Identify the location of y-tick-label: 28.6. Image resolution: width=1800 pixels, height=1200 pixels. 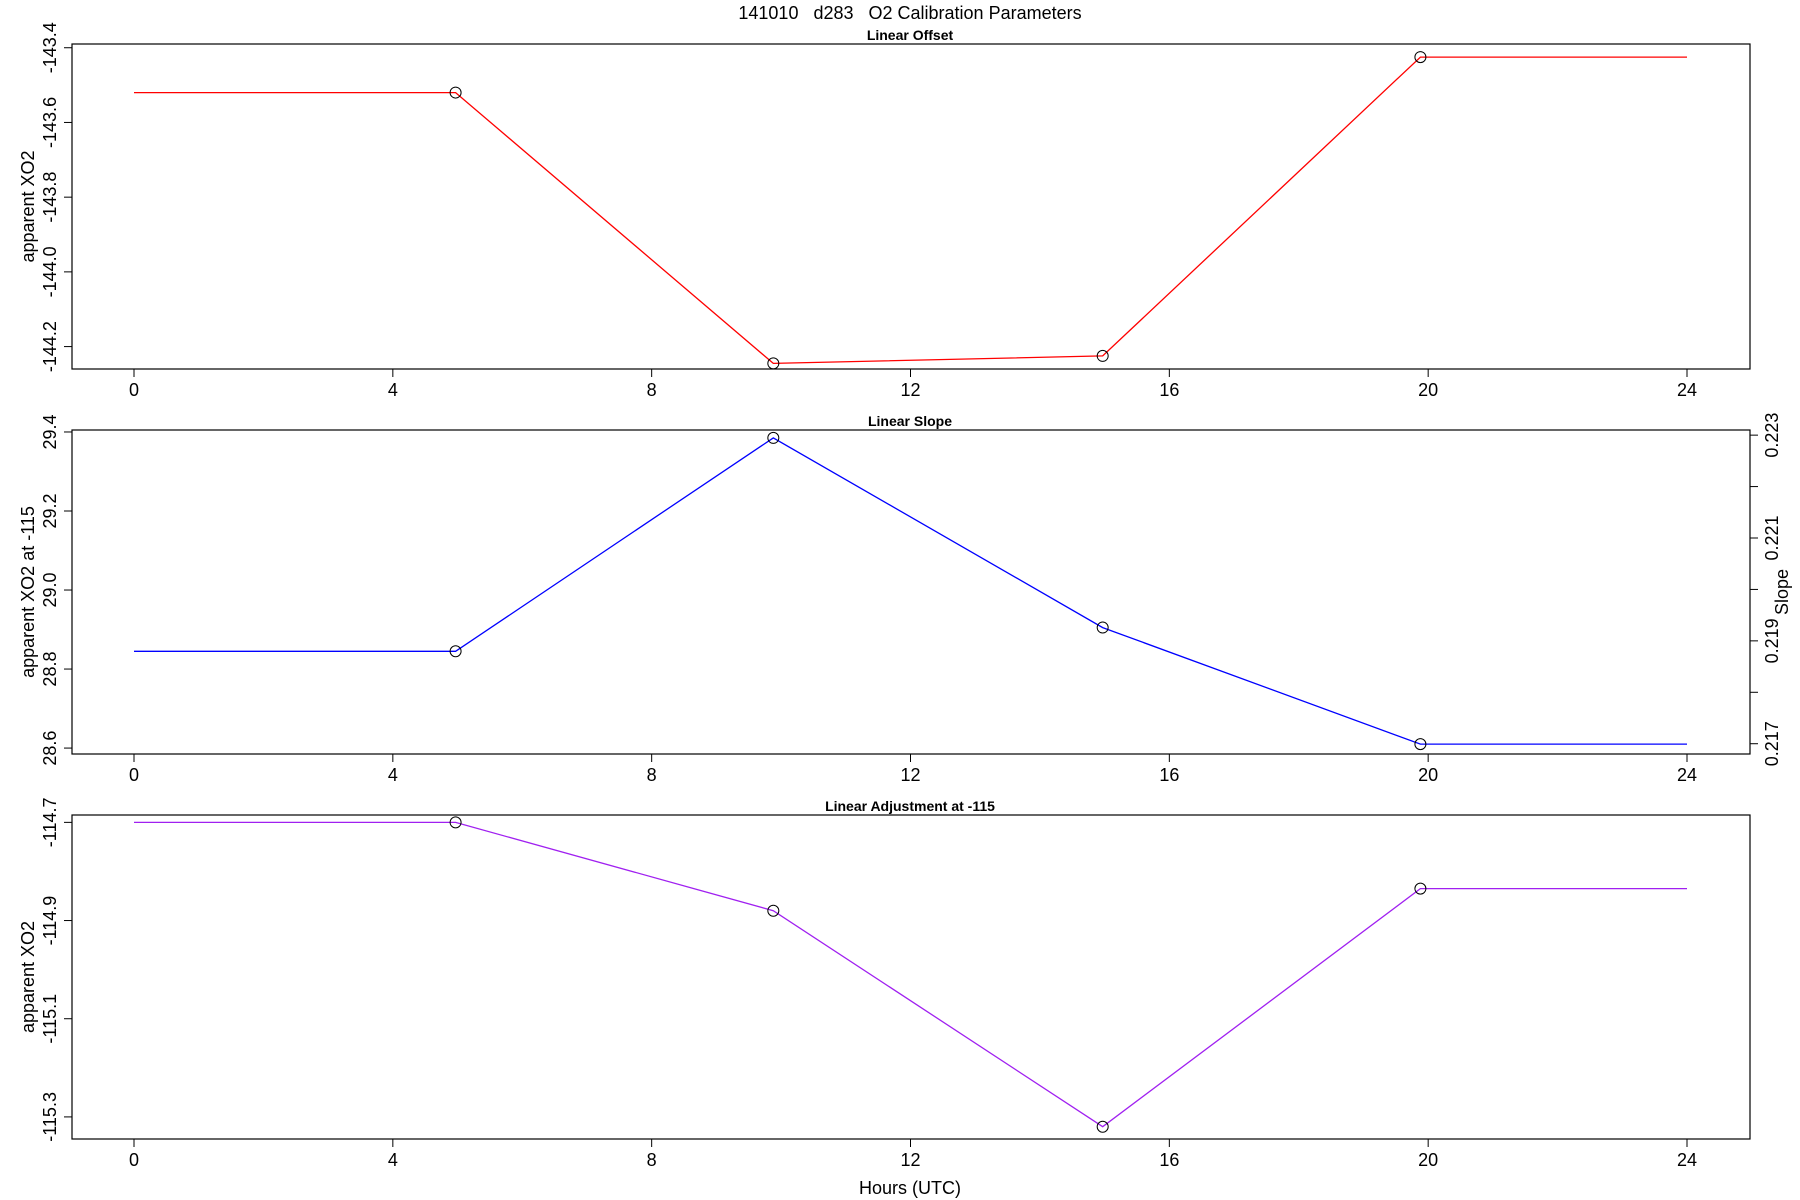
(50, 748).